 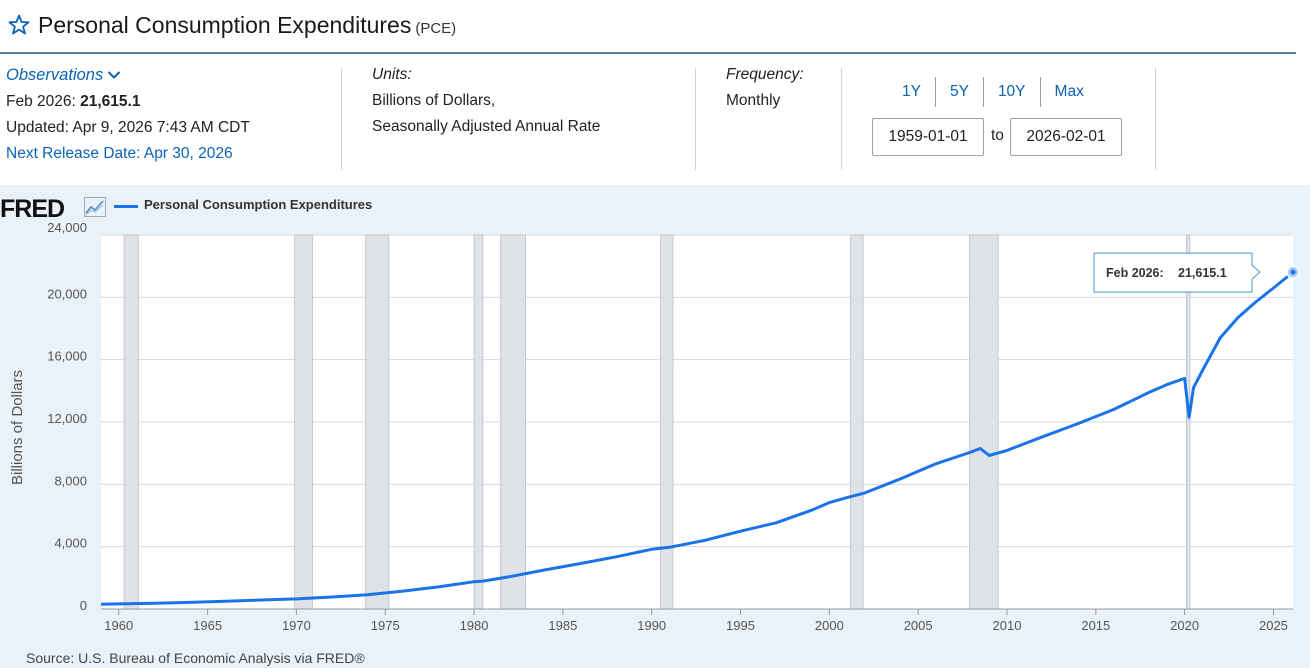 I want to click on x-tick-label: 1990, so click(x=651, y=625).